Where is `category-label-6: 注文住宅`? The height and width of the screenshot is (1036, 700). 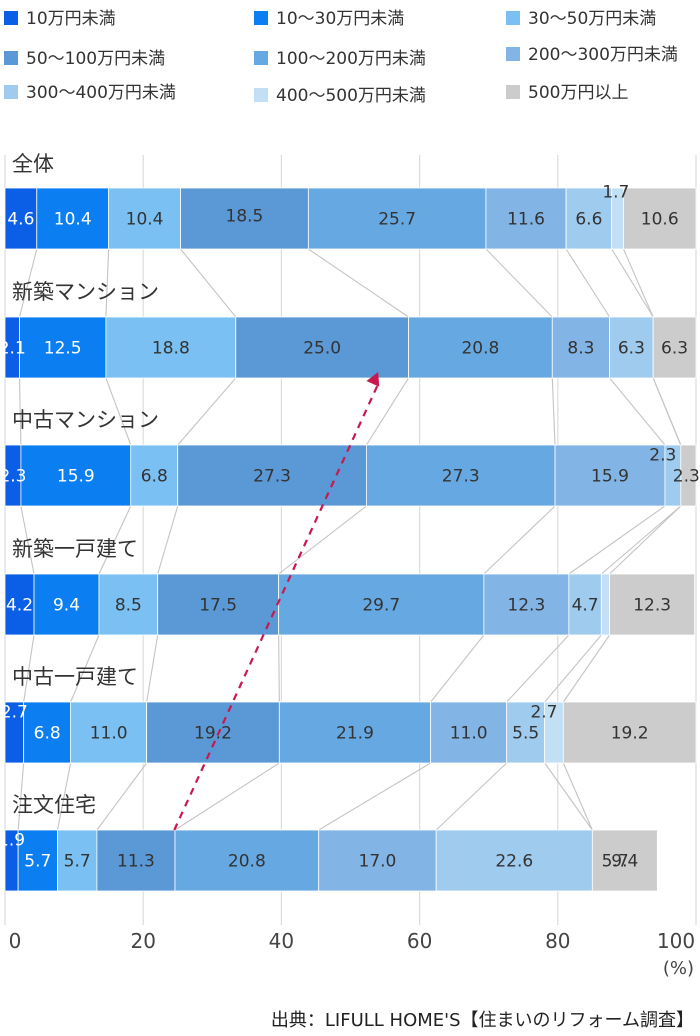
category-label-6: 注文住宅 is located at coordinates (54, 805).